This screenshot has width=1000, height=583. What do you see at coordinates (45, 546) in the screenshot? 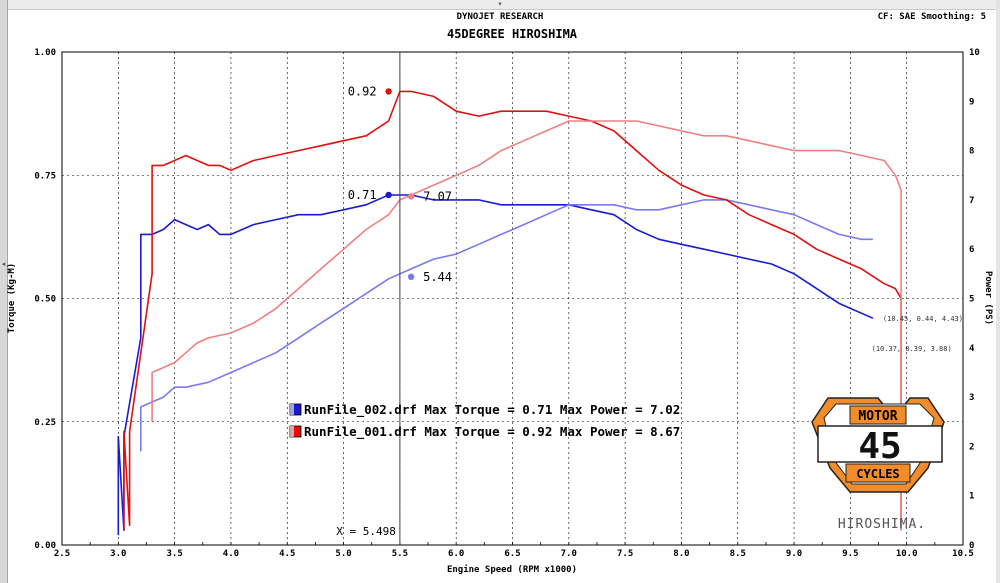
I see `y-left-tick-label: 0.00` at bounding box center [45, 546].